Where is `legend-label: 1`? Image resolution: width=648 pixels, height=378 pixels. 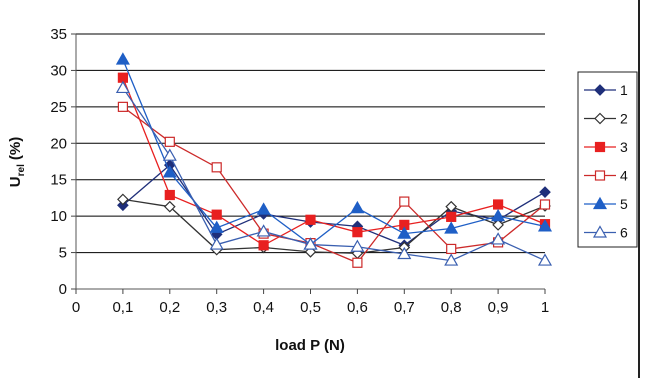
legend-label: 1 is located at coordinates (624, 90).